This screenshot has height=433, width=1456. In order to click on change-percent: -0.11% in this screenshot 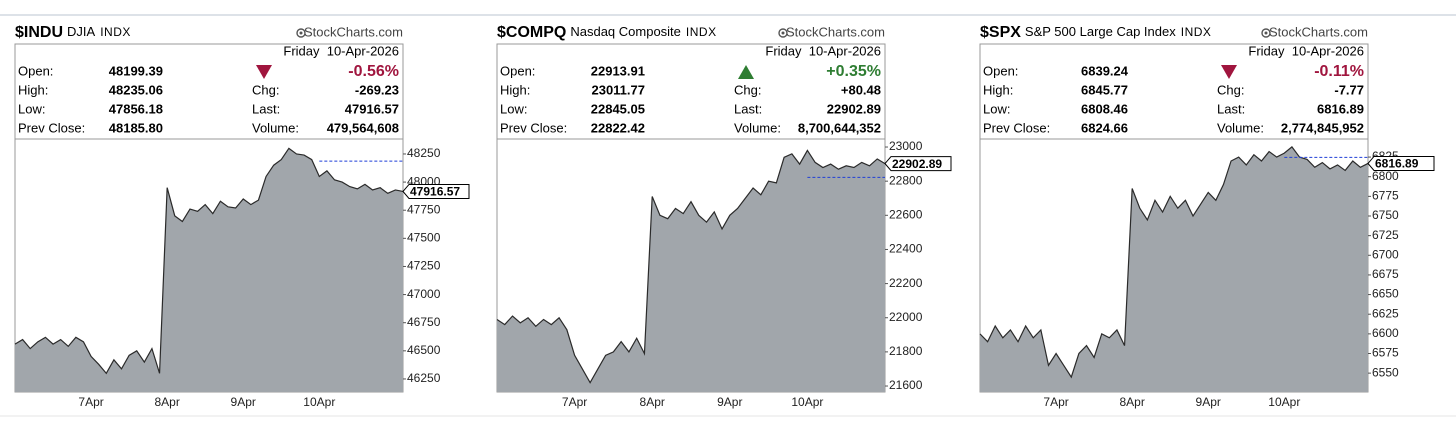, I will do `click(1339, 71)`.